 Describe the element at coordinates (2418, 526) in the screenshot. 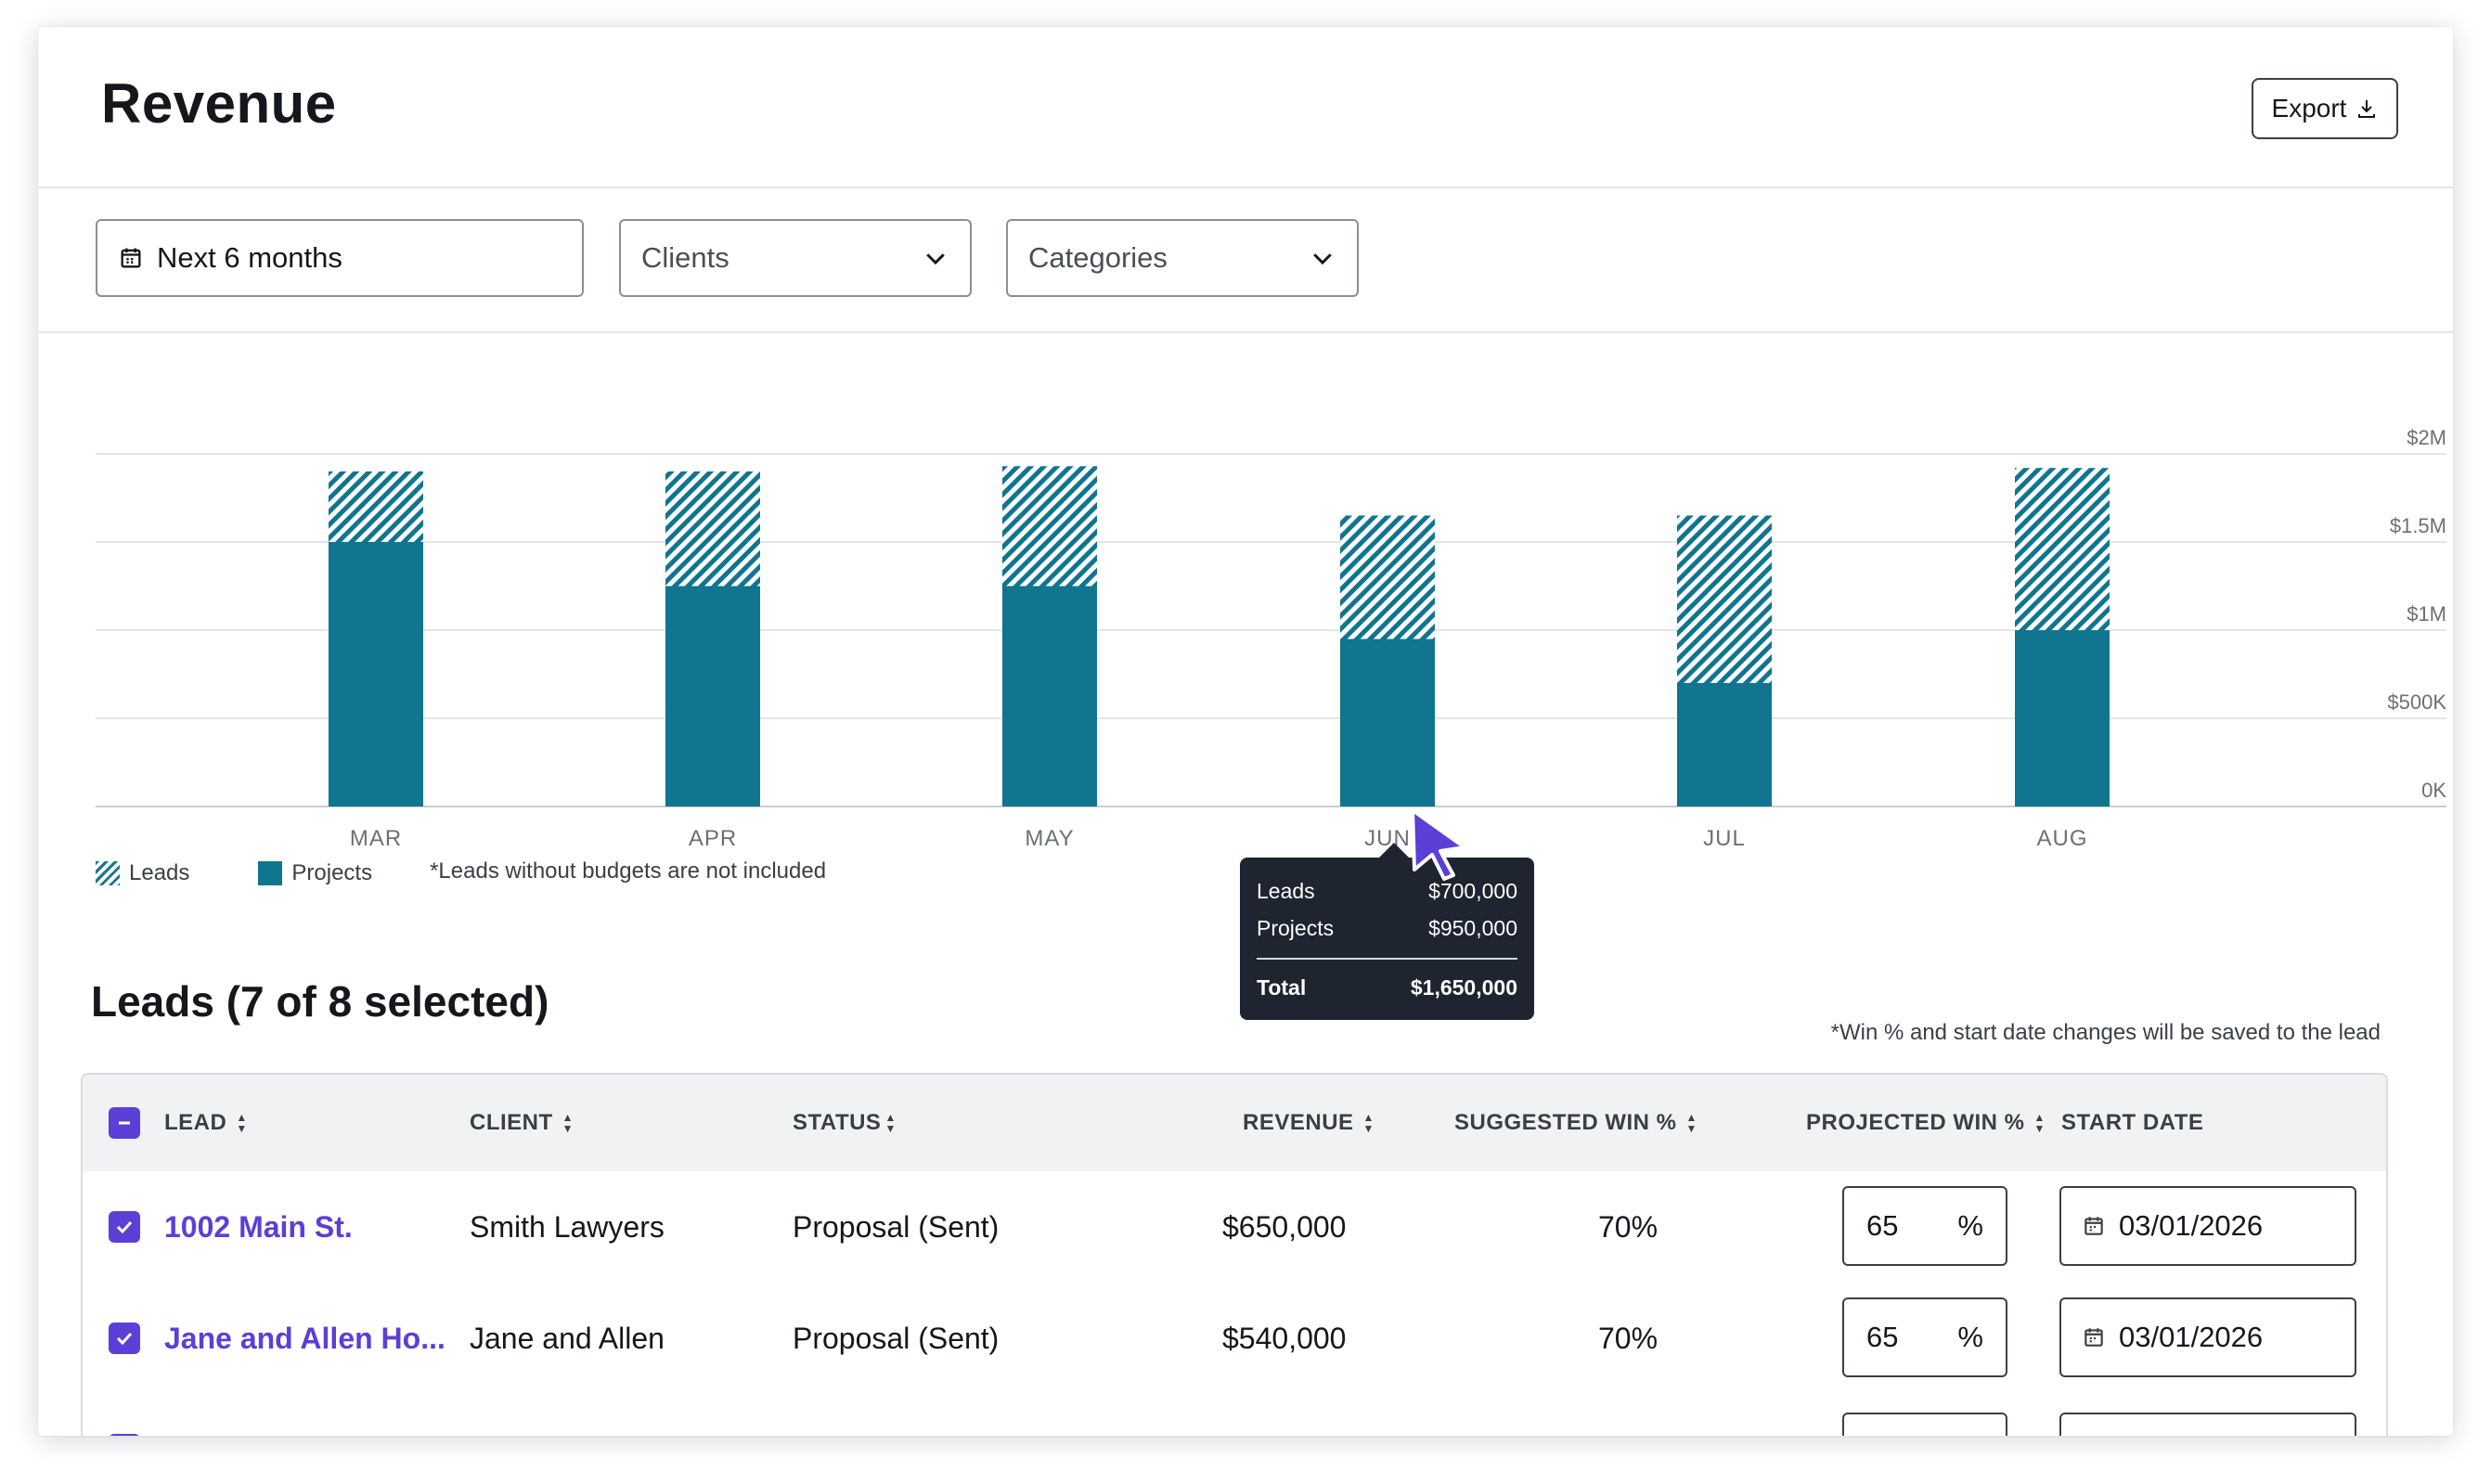

I see `y-tick-label: $1.5M` at that location.